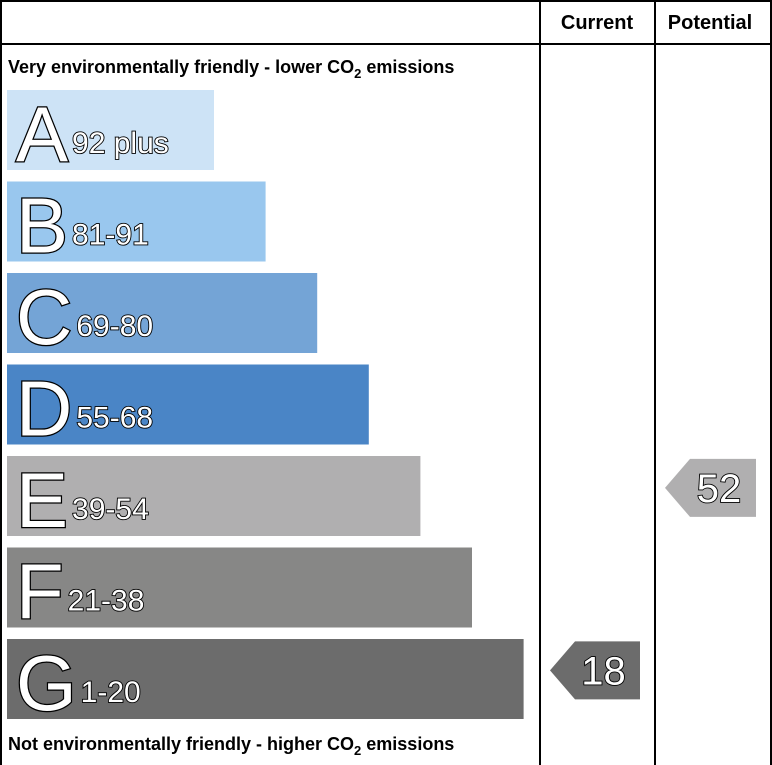 Image resolution: width=772 pixels, height=765 pixels. I want to click on top-note-prefix: Very environmentally friendly - lower CO, so click(181, 67).